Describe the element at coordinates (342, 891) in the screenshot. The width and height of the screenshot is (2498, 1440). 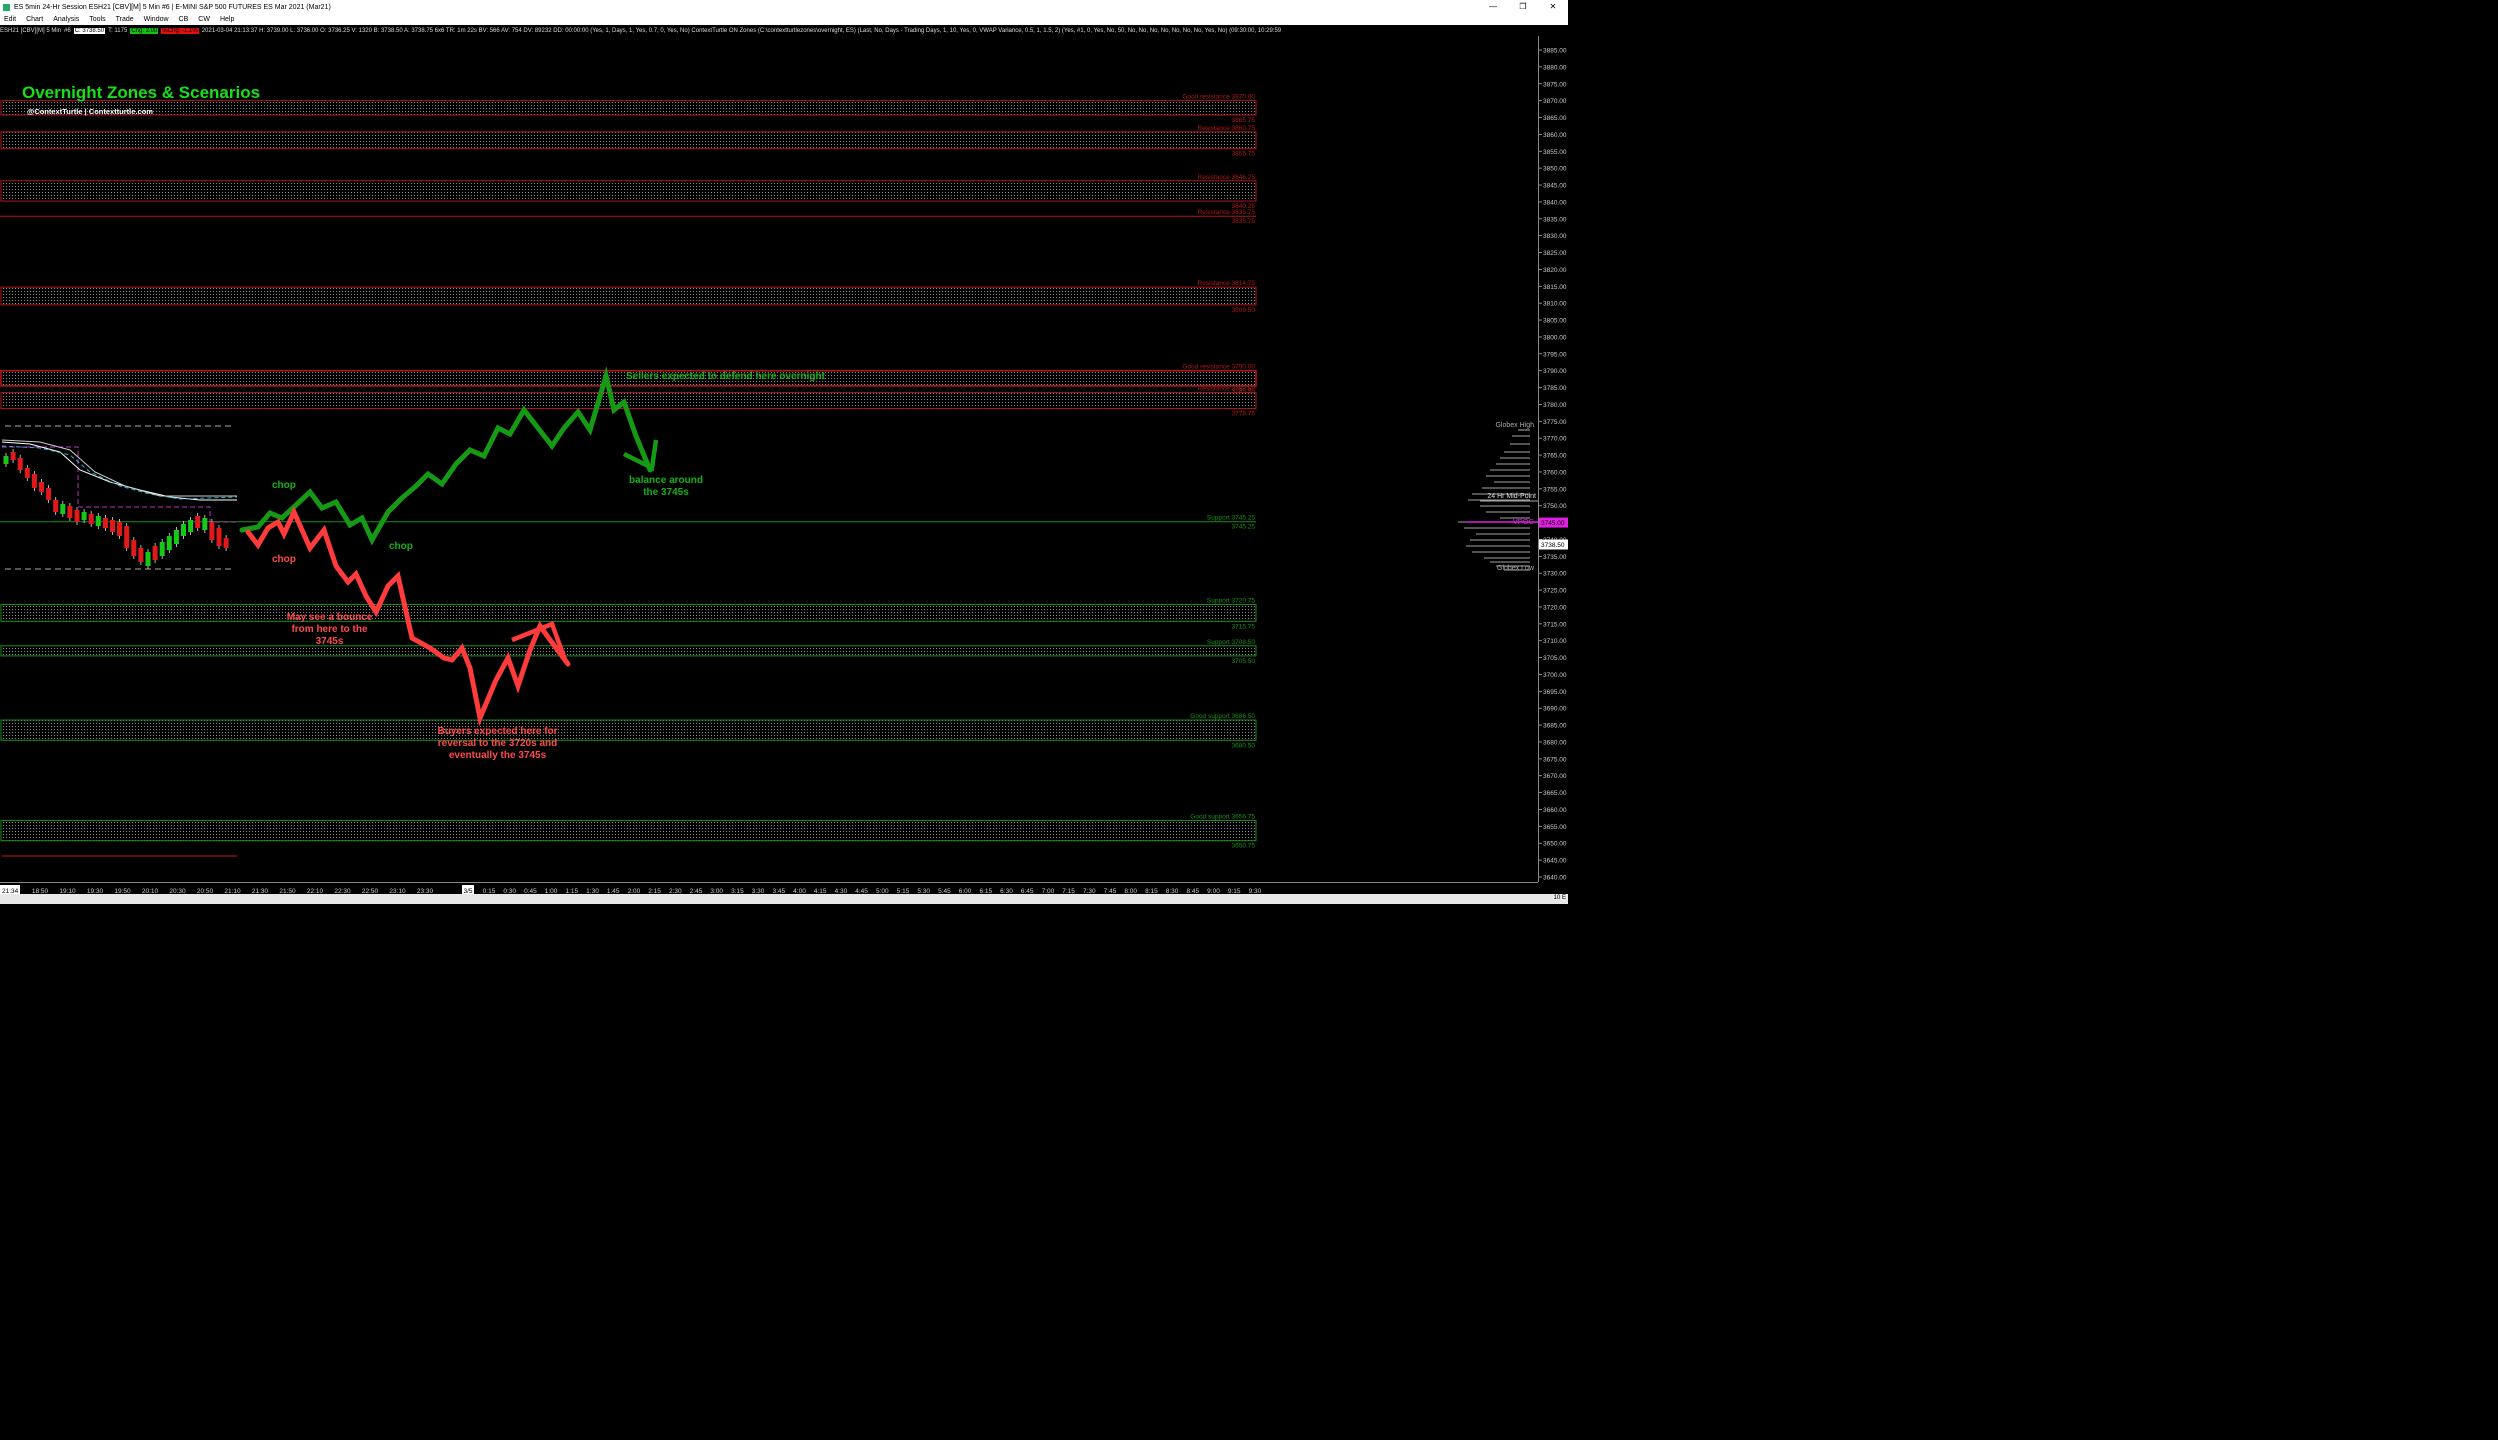
I see `time-label-11: 22:30` at that location.